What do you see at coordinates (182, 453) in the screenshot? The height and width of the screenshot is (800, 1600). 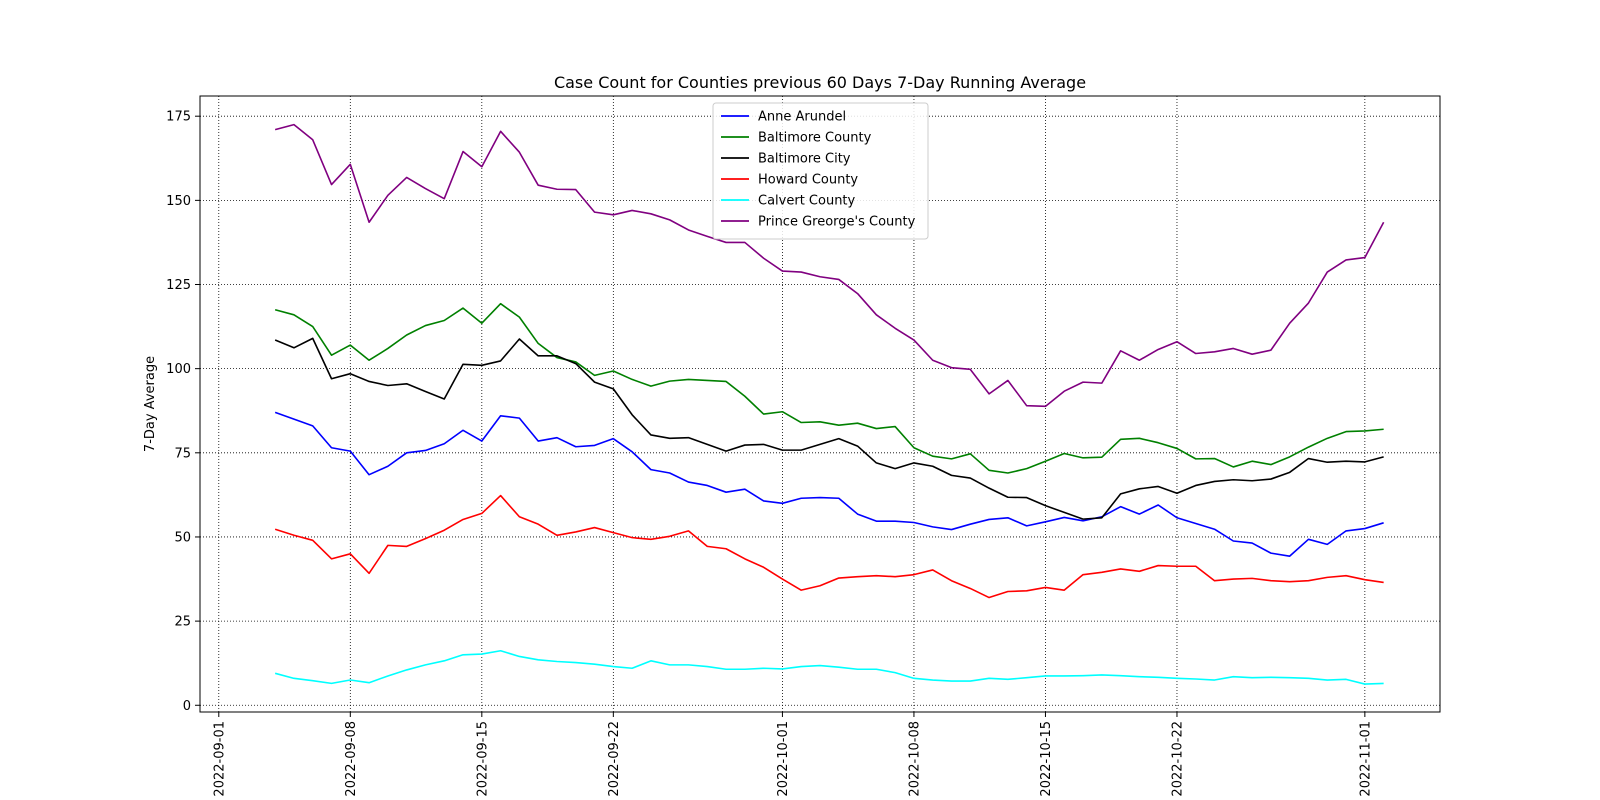 I see `y-tick-label: 75` at bounding box center [182, 453].